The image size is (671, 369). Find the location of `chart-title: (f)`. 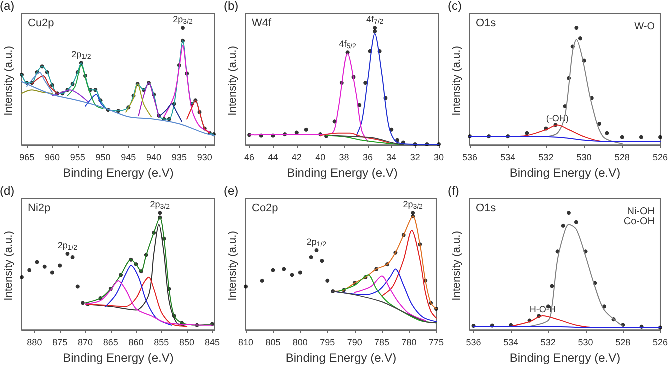

chart-title: (f) is located at coordinates (454, 191).